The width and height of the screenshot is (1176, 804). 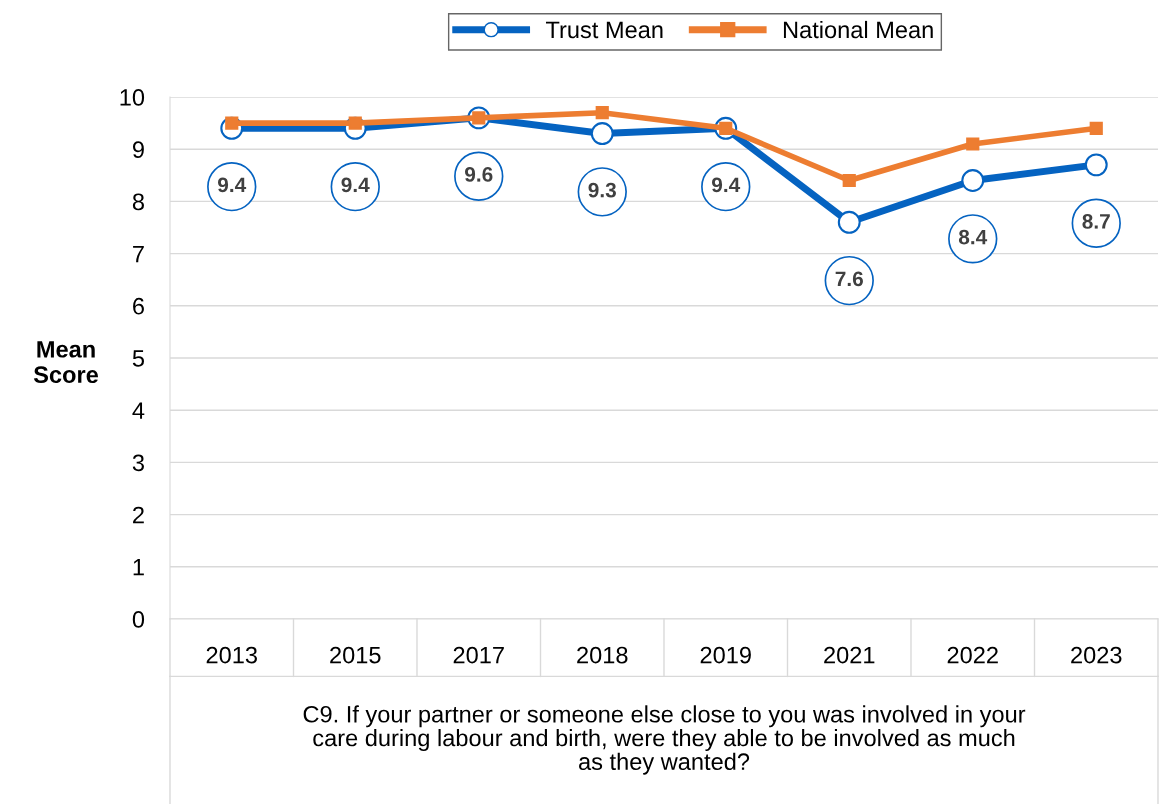 What do you see at coordinates (1096, 655) in the screenshot?
I see `x-tick-label: 2023` at bounding box center [1096, 655].